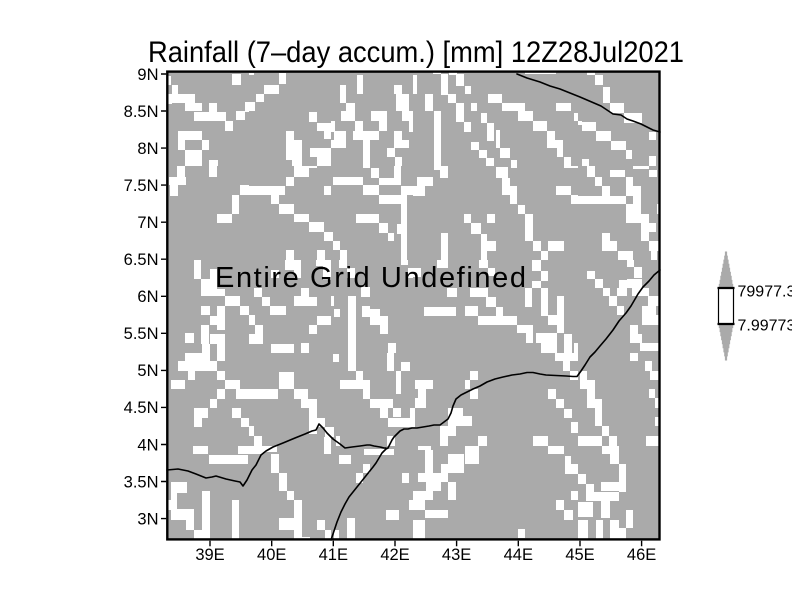 The height and width of the screenshot is (612, 792). I want to click on svg-text: 4.5N, so click(141, 408).